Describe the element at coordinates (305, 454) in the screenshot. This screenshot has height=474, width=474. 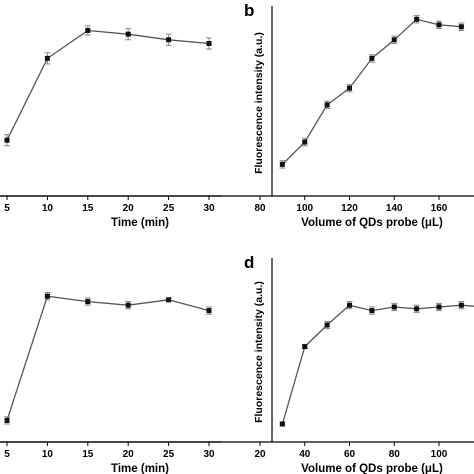
I see `x-tick-label: 40` at that location.